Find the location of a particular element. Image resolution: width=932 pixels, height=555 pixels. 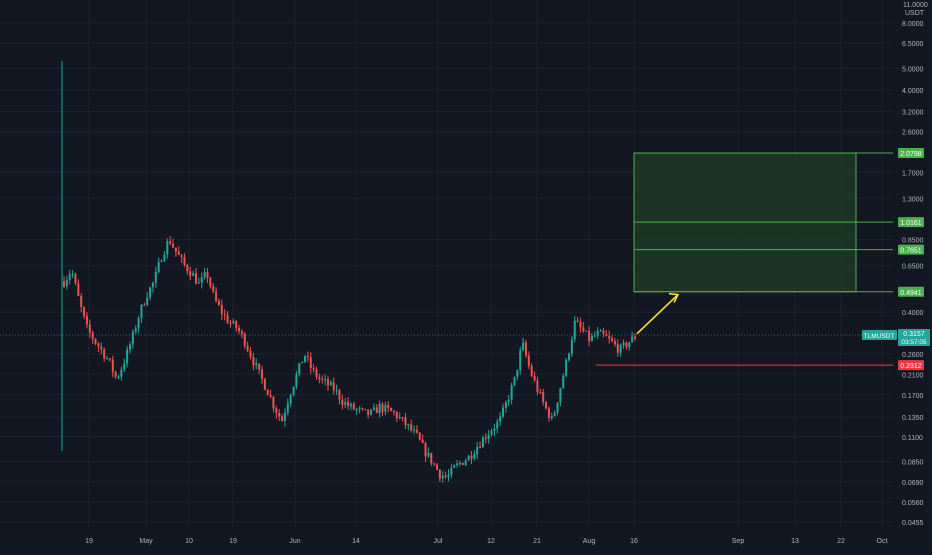

target-price-tag: 0.7651 is located at coordinates (911, 251).